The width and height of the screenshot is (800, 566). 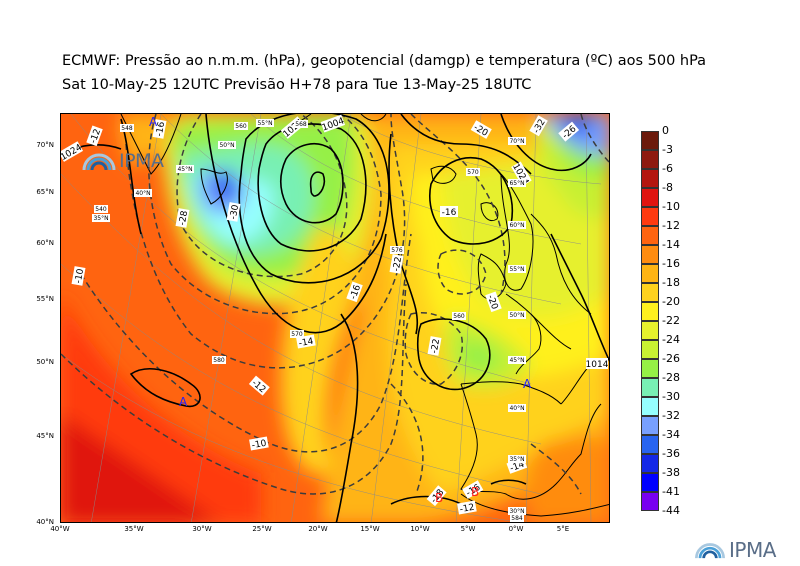 I want to click on lat-label: 65°N, so click(x=45, y=192).